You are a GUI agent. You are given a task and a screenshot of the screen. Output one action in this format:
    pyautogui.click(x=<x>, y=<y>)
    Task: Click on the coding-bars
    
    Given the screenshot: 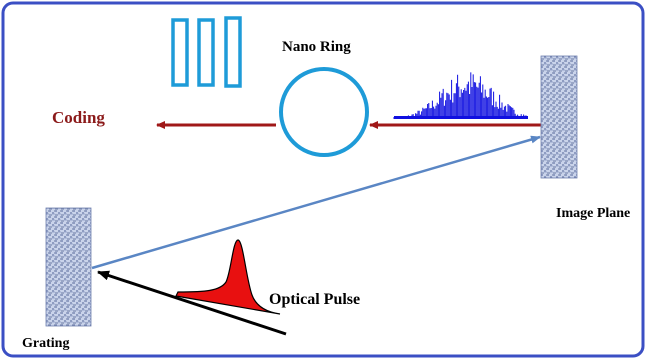 What is the action you would take?
    pyautogui.click(x=206, y=52)
    